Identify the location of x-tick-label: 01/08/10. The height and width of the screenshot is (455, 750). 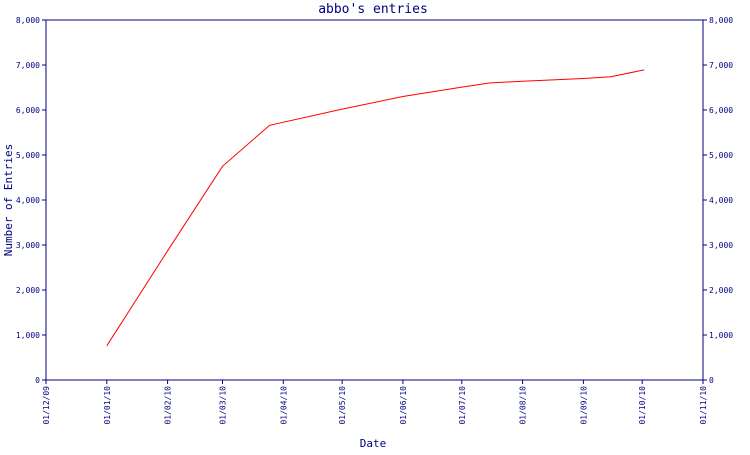
(523, 405).